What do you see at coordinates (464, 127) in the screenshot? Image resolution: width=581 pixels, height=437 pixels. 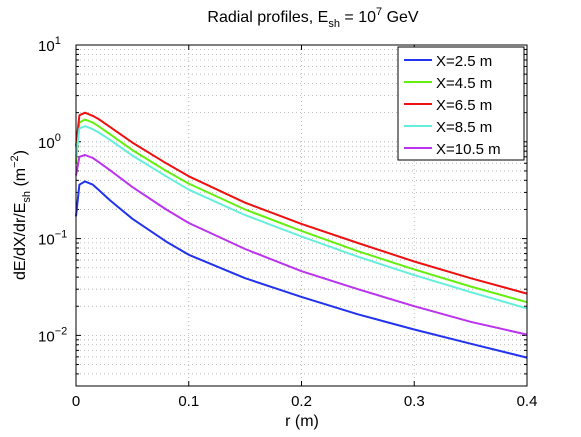 I see `legend-label: X=8.5 m` at bounding box center [464, 127].